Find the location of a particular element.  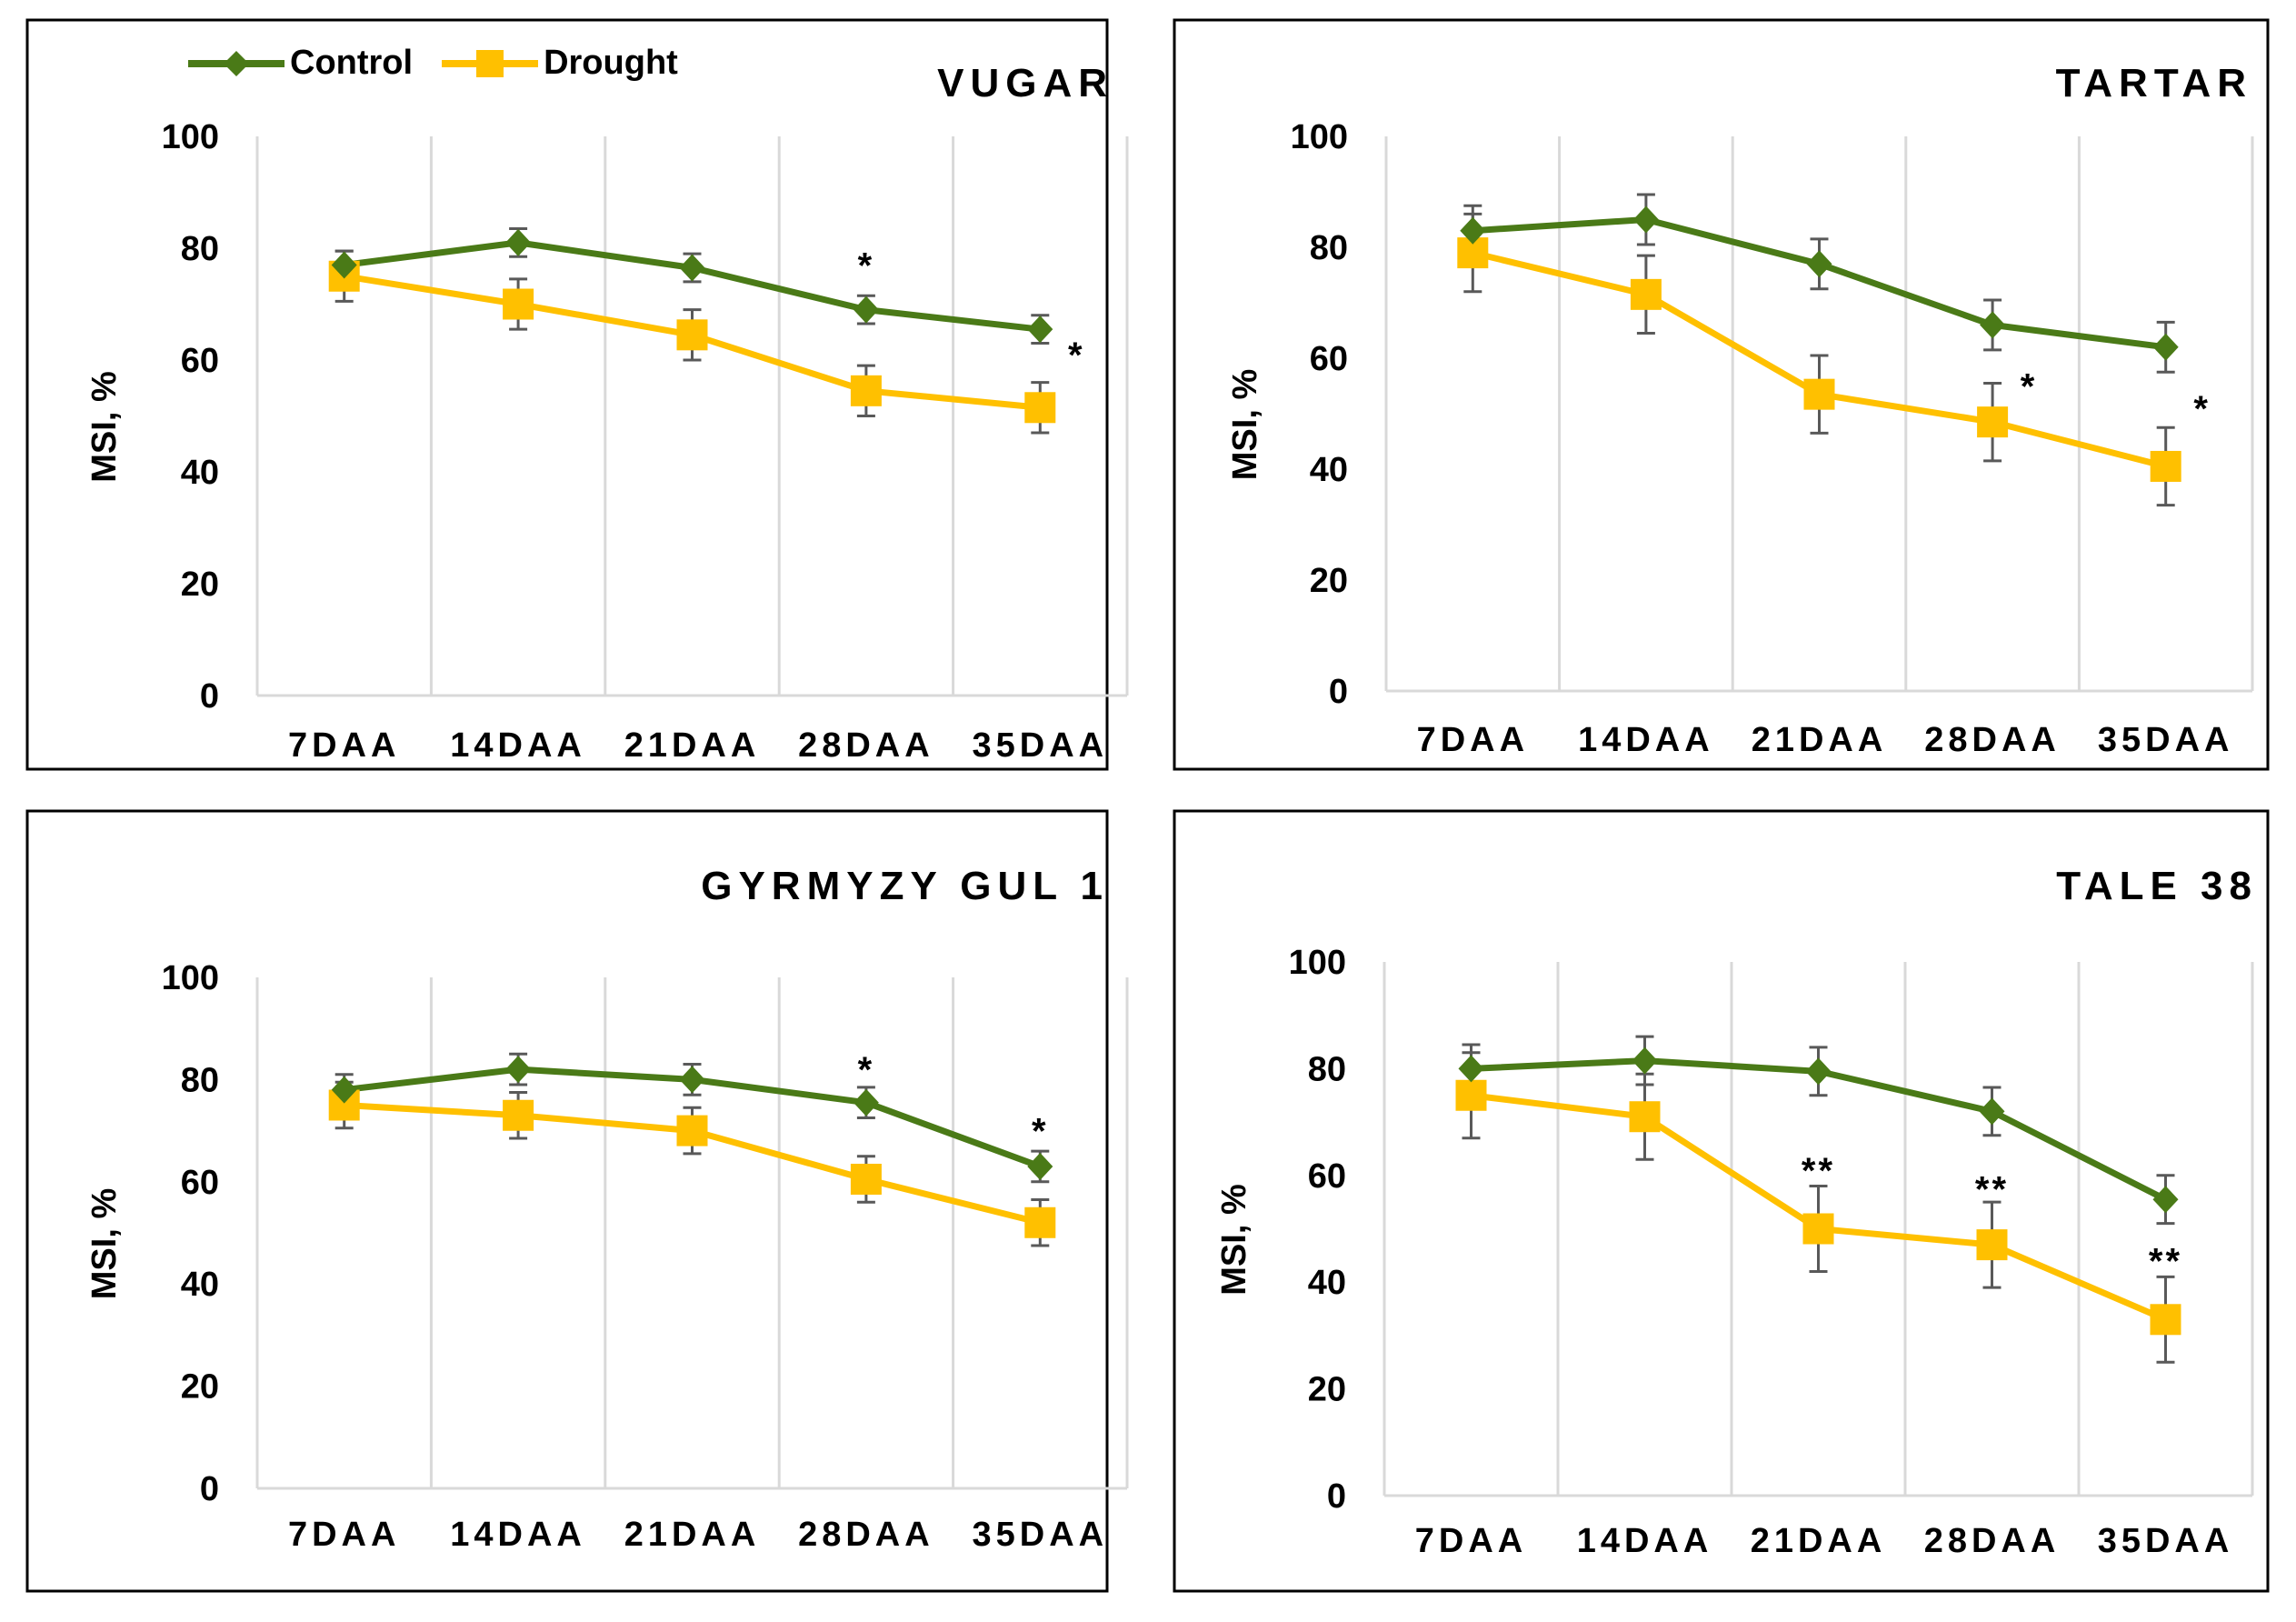

chart-title: GYRMYZY GUL 1 is located at coordinates (905, 886).